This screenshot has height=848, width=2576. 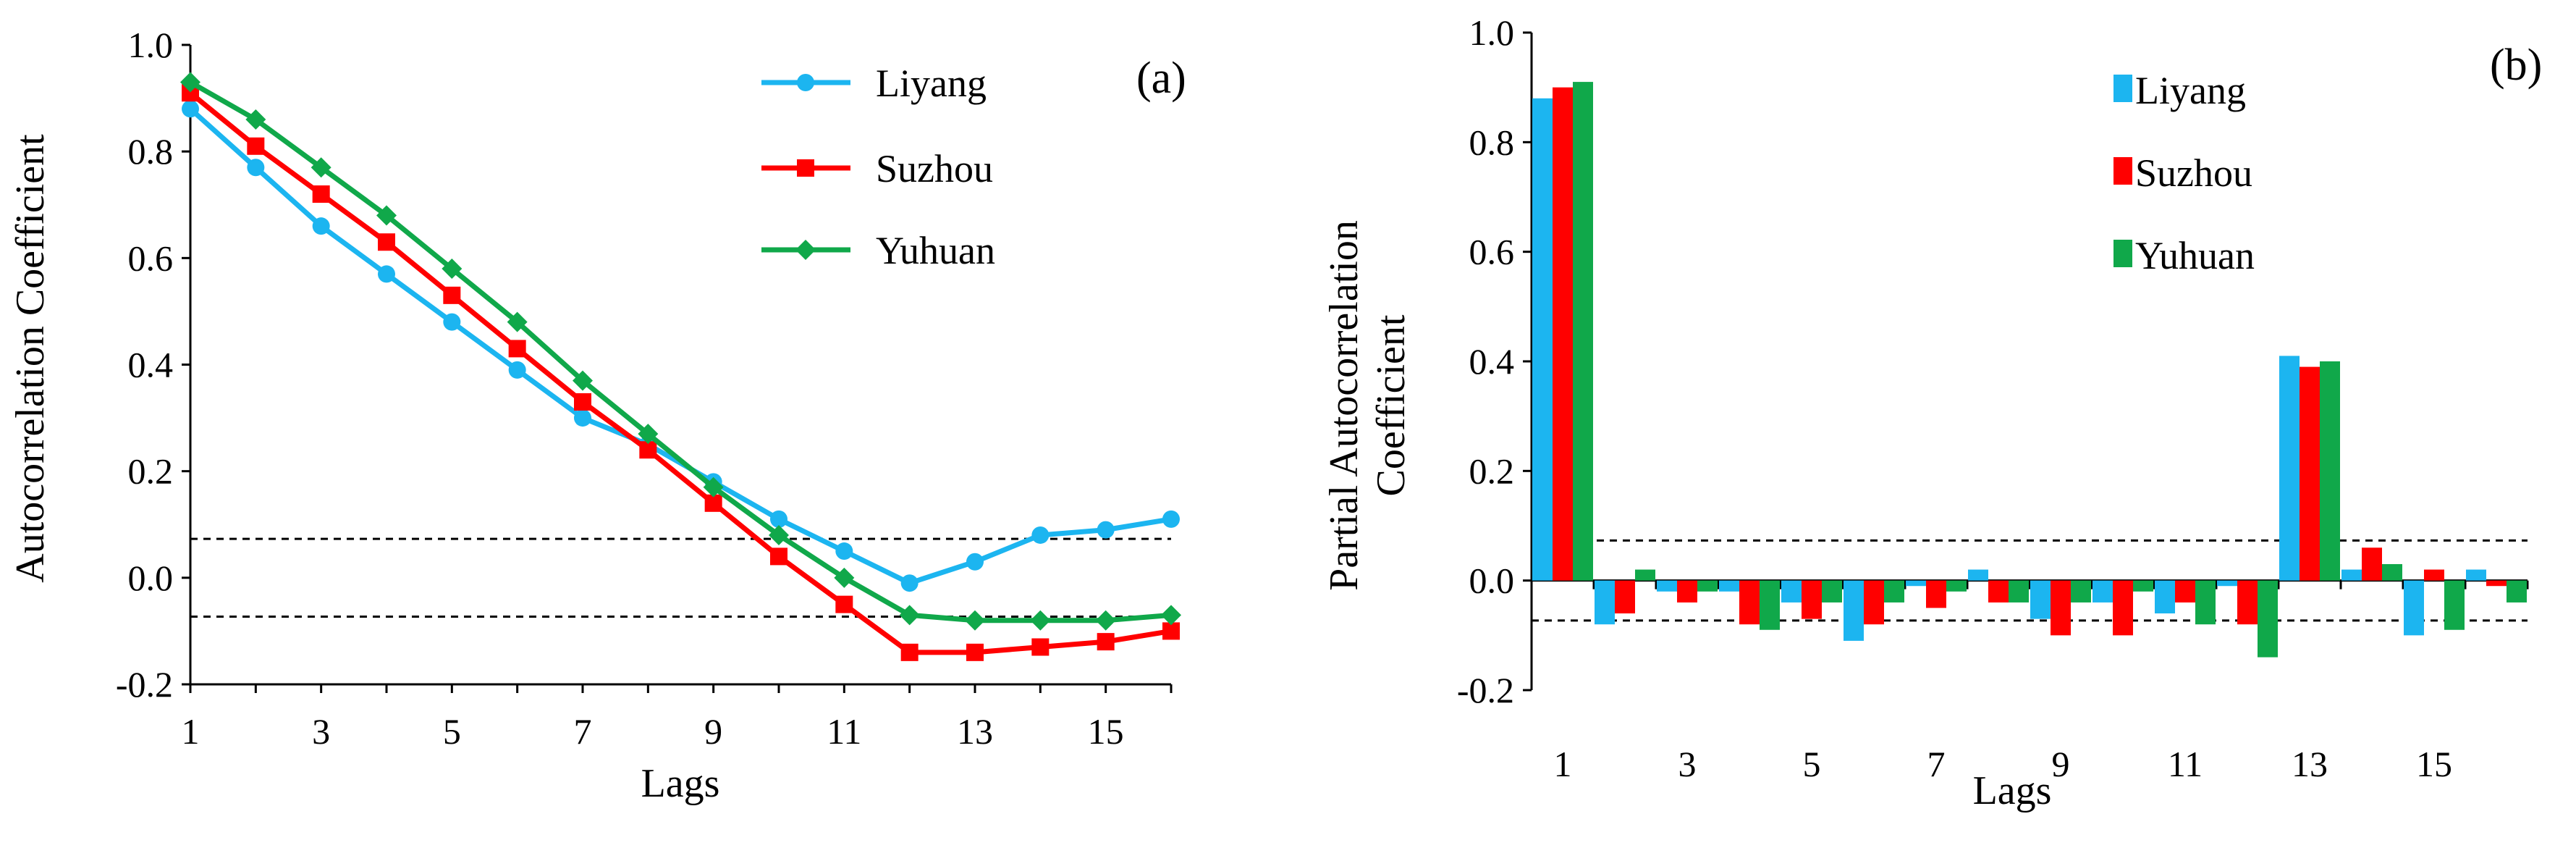 What do you see at coordinates (2516, 65) in the screenshot?
I see `panel-b-tag: (b)` at bounding box center [2516, 65].